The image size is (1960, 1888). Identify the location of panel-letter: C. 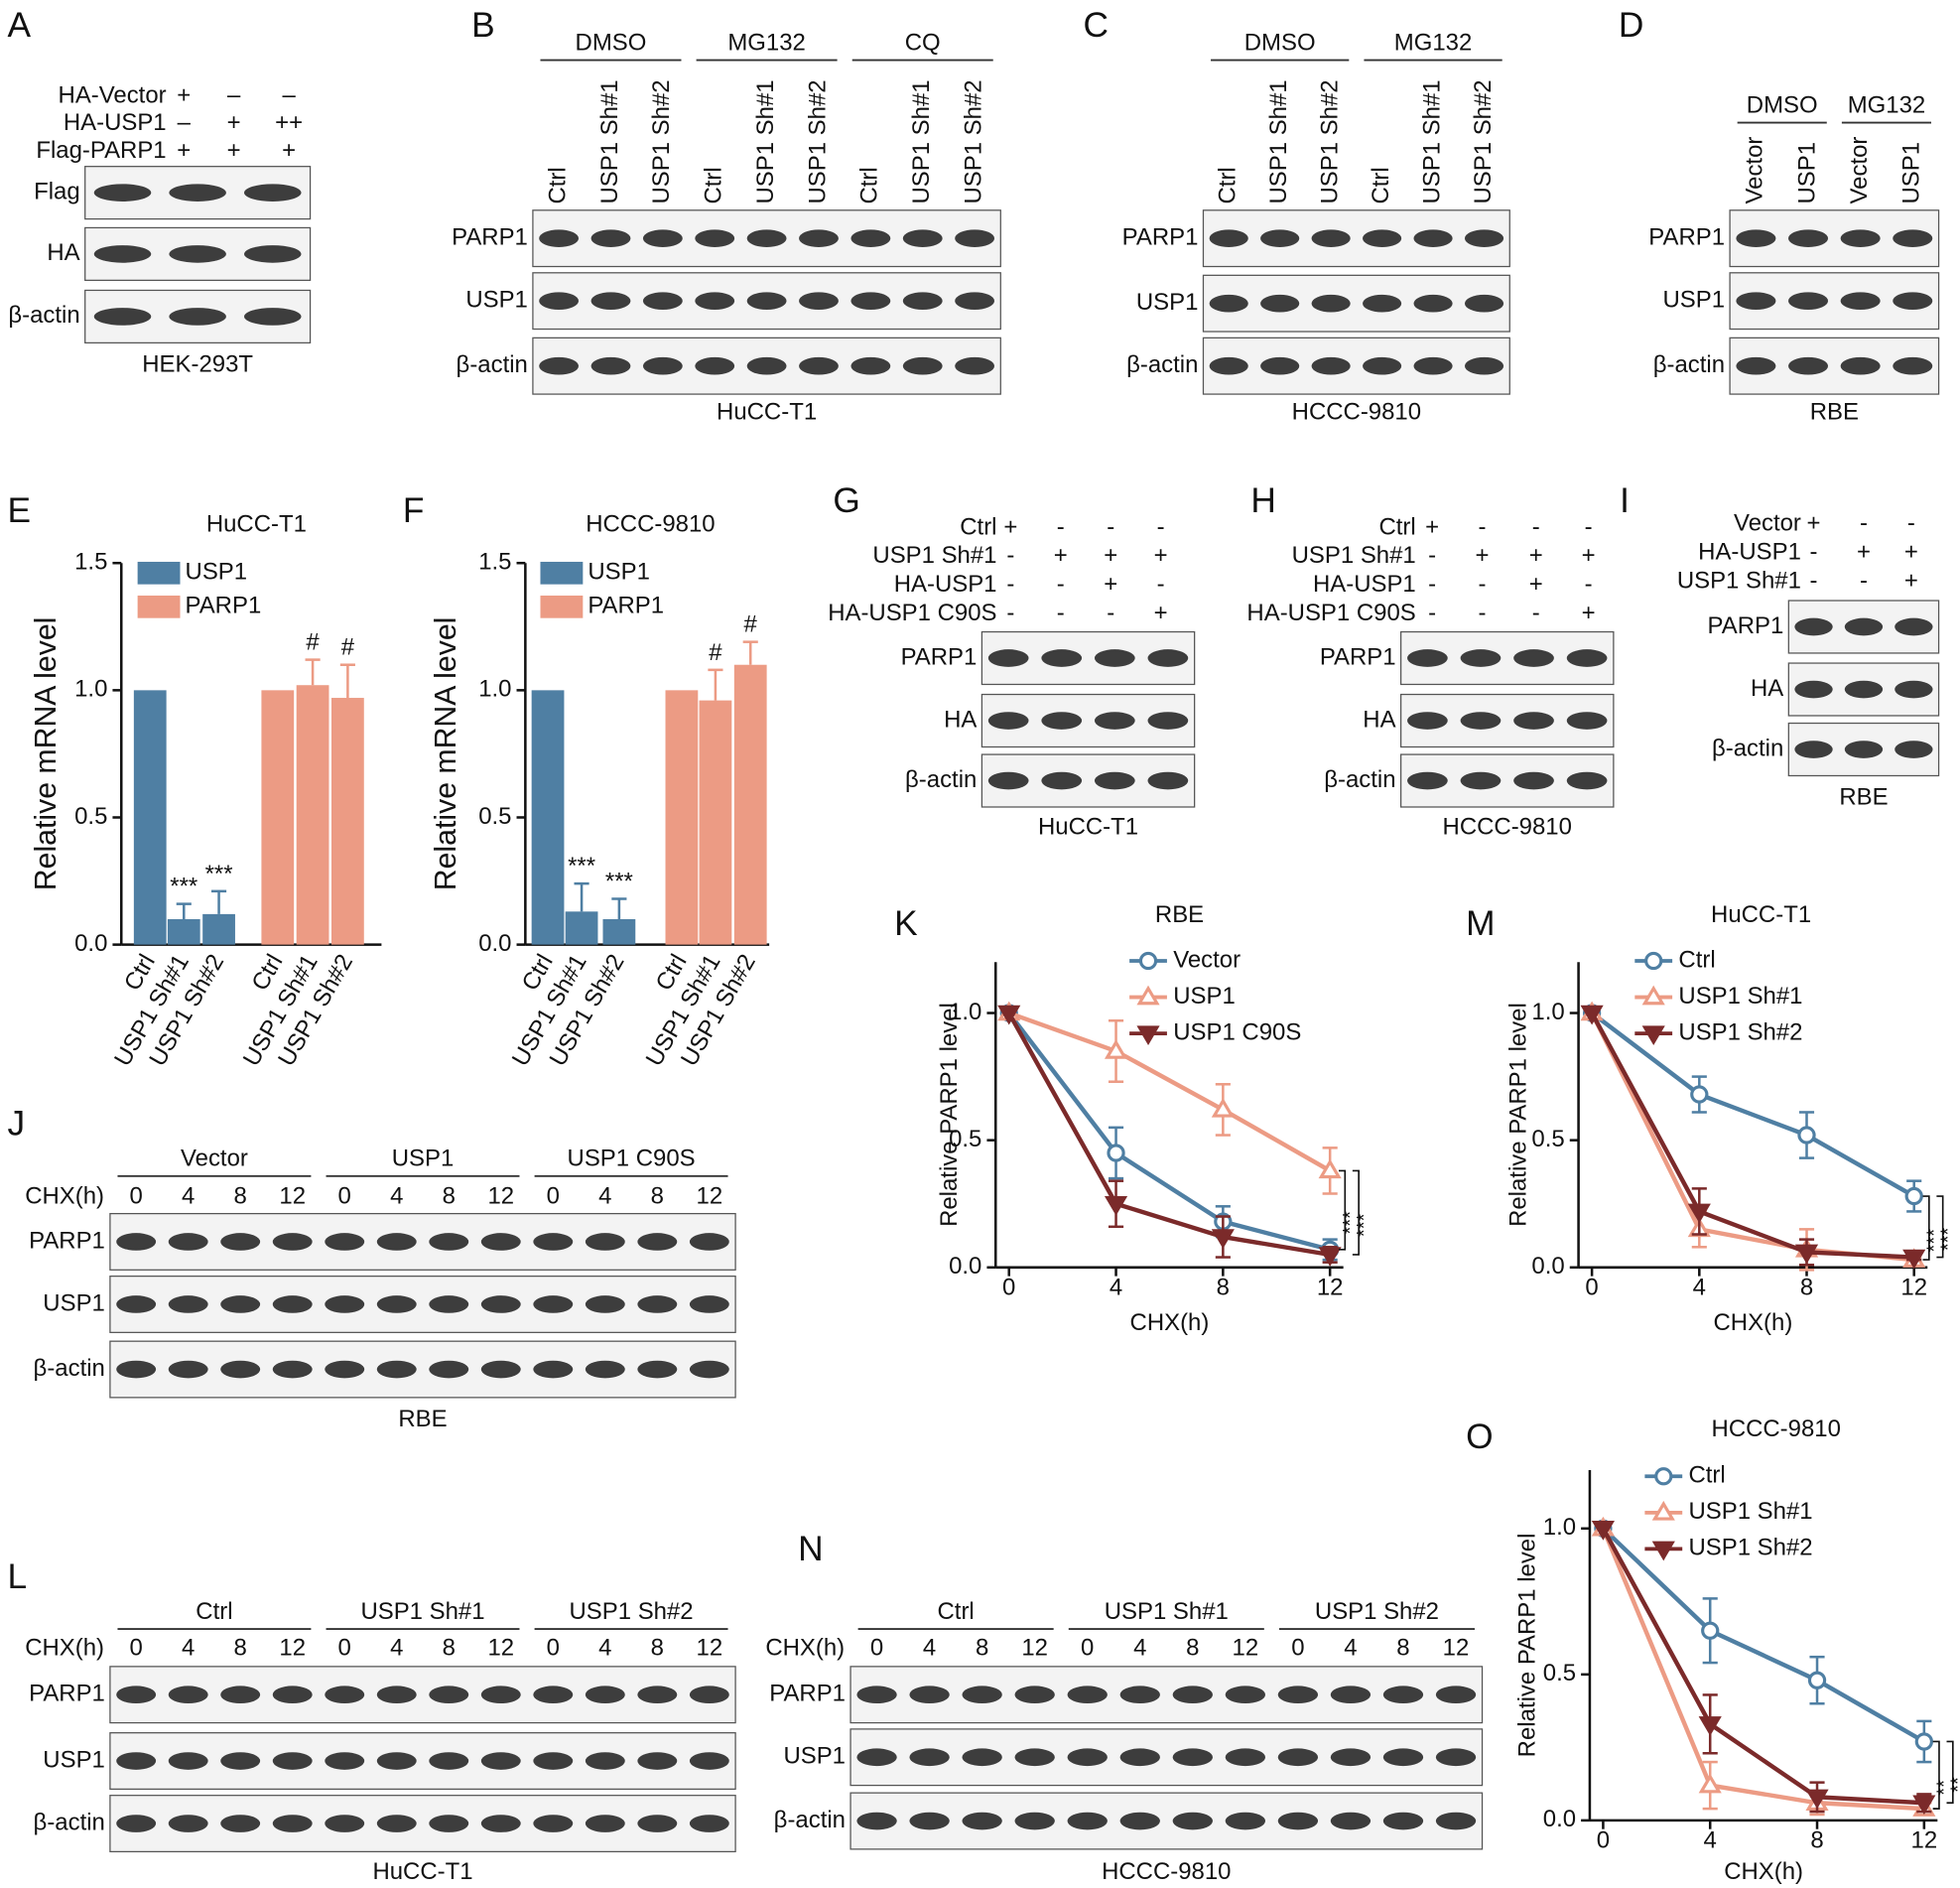
(1095, 25).